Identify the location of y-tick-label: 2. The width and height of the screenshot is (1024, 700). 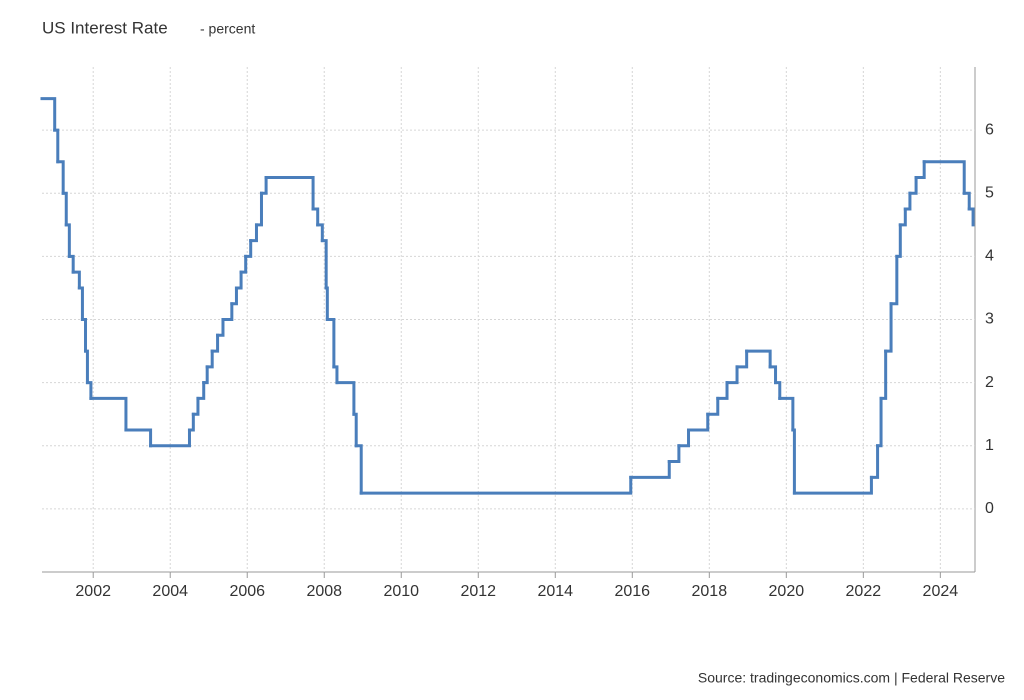
(989, 382).